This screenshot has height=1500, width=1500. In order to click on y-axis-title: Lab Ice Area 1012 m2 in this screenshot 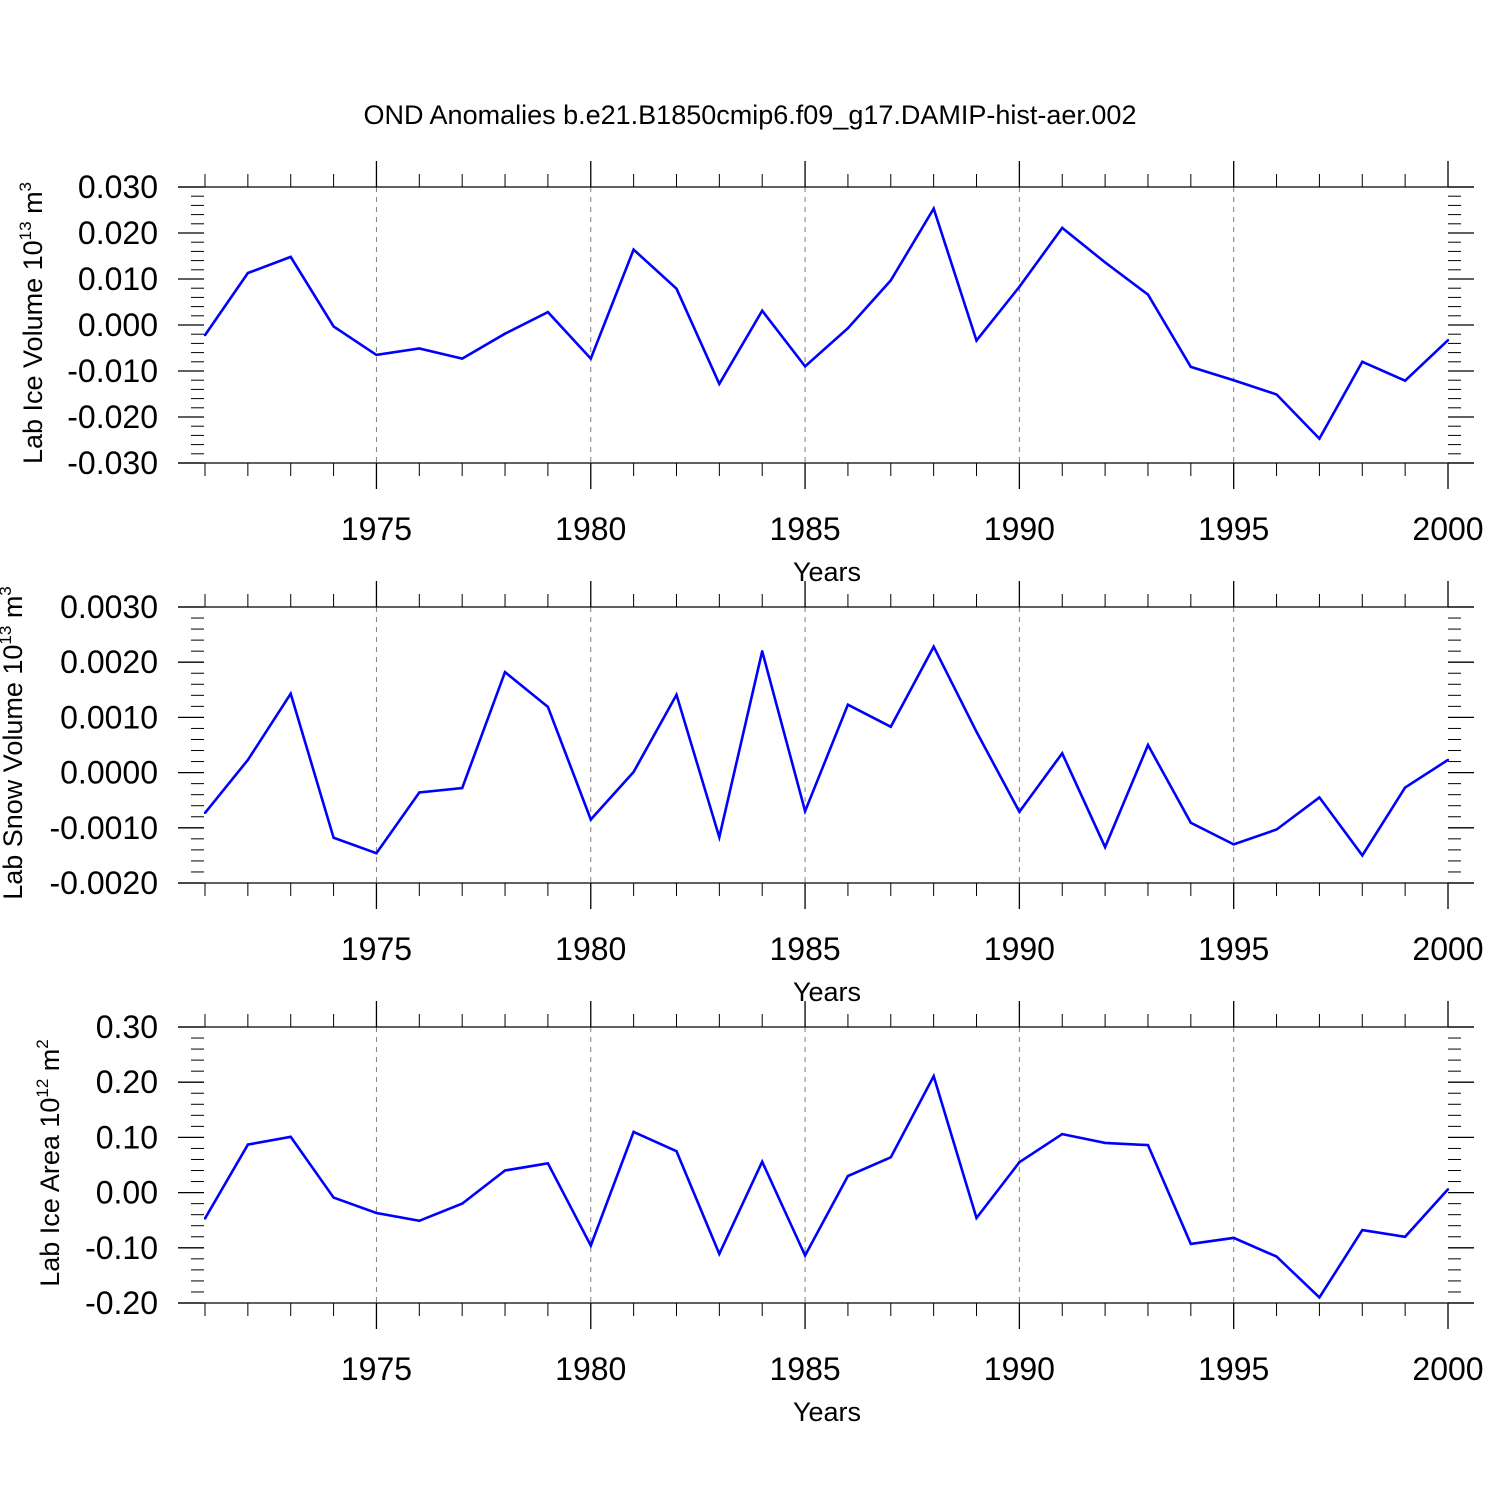, I will do `click(49, 1163)`.